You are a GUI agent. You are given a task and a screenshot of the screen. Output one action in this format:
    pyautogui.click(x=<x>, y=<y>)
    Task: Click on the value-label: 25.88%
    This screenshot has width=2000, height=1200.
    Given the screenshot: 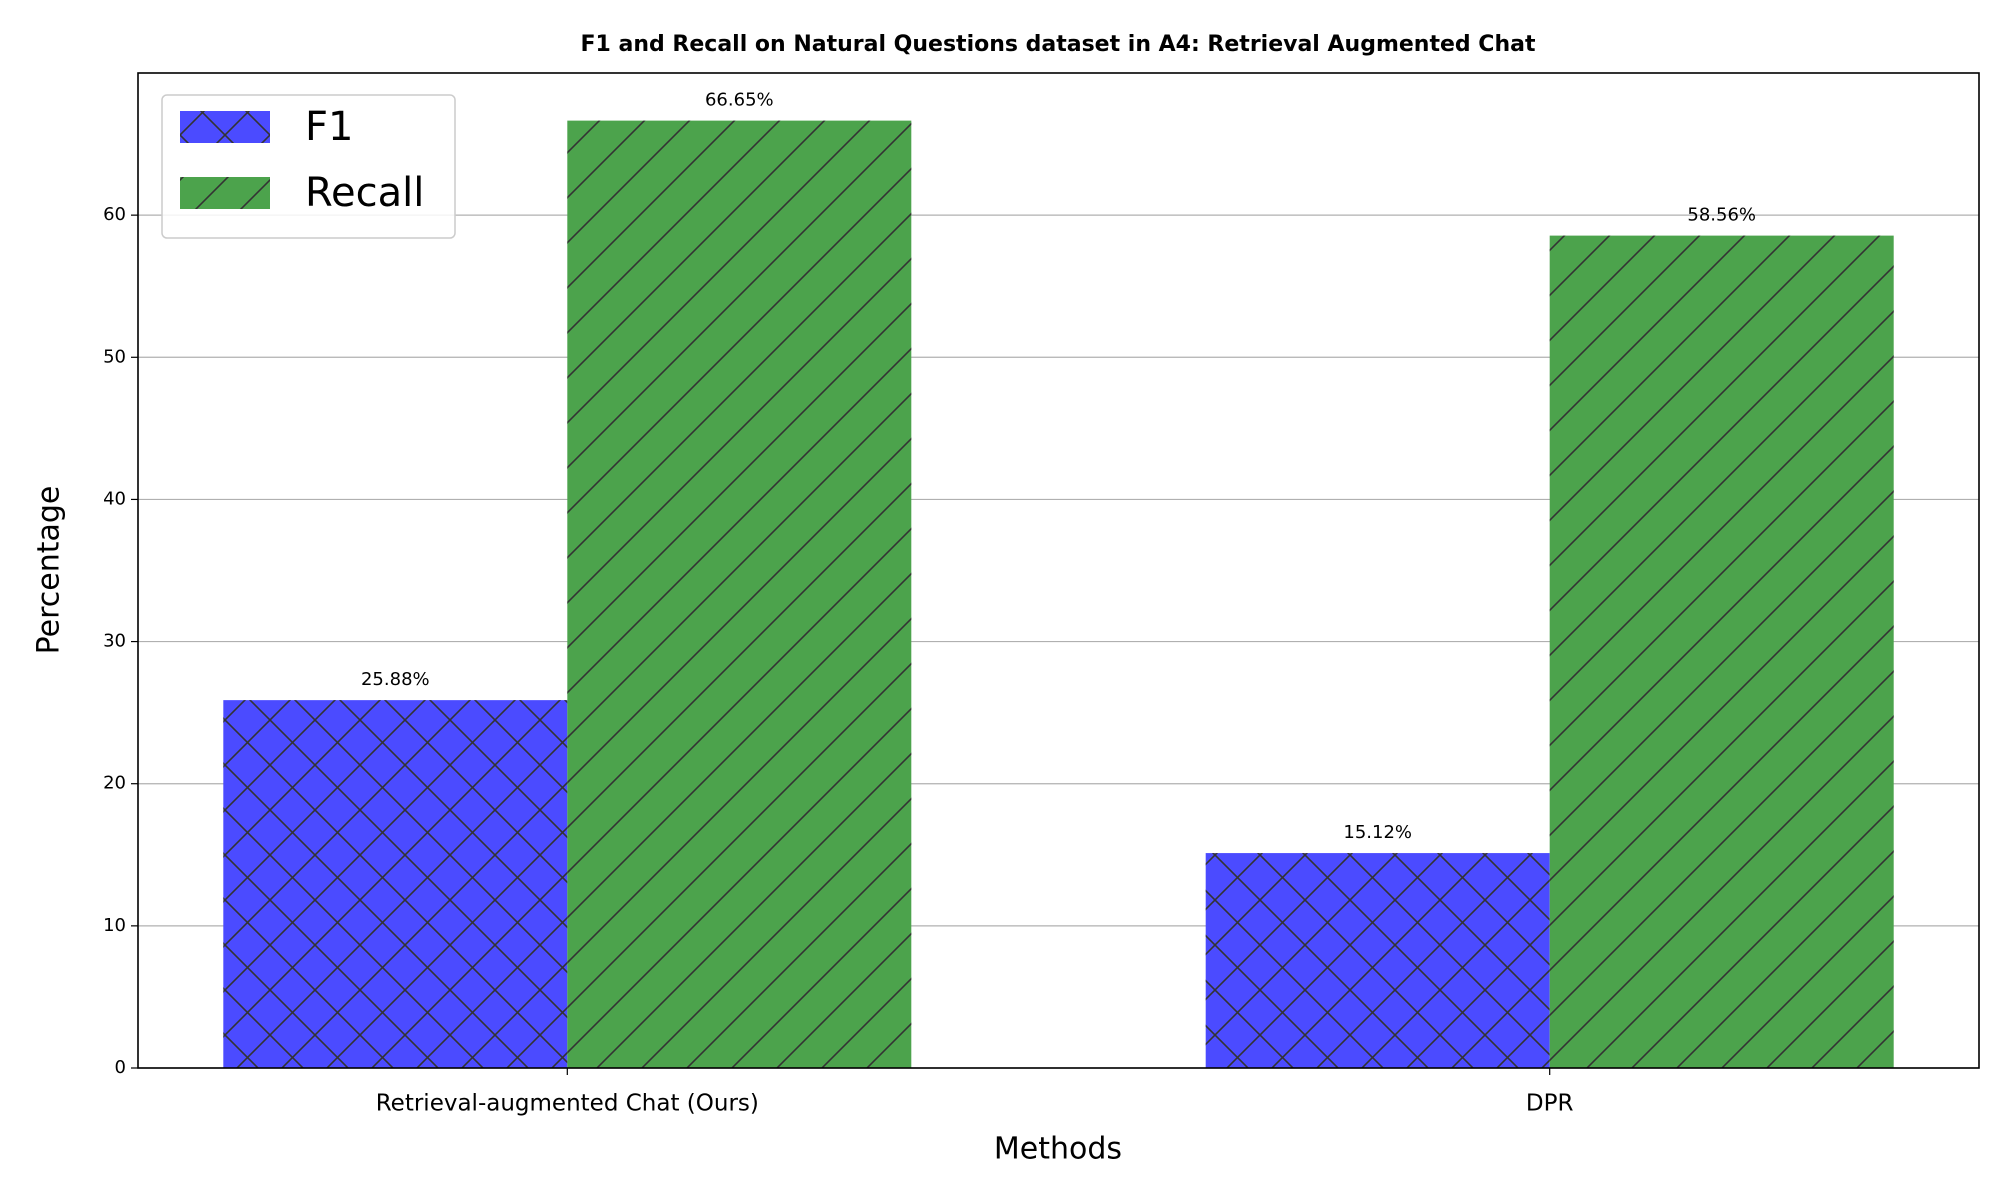 What is the action you would take?
    pyautogui.click(x=395, y=679)
    